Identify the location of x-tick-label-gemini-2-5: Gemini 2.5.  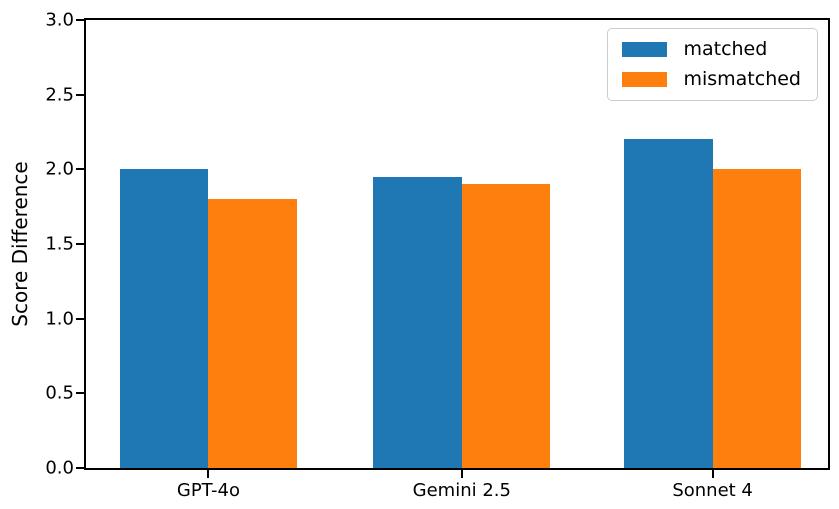
(461, 490).